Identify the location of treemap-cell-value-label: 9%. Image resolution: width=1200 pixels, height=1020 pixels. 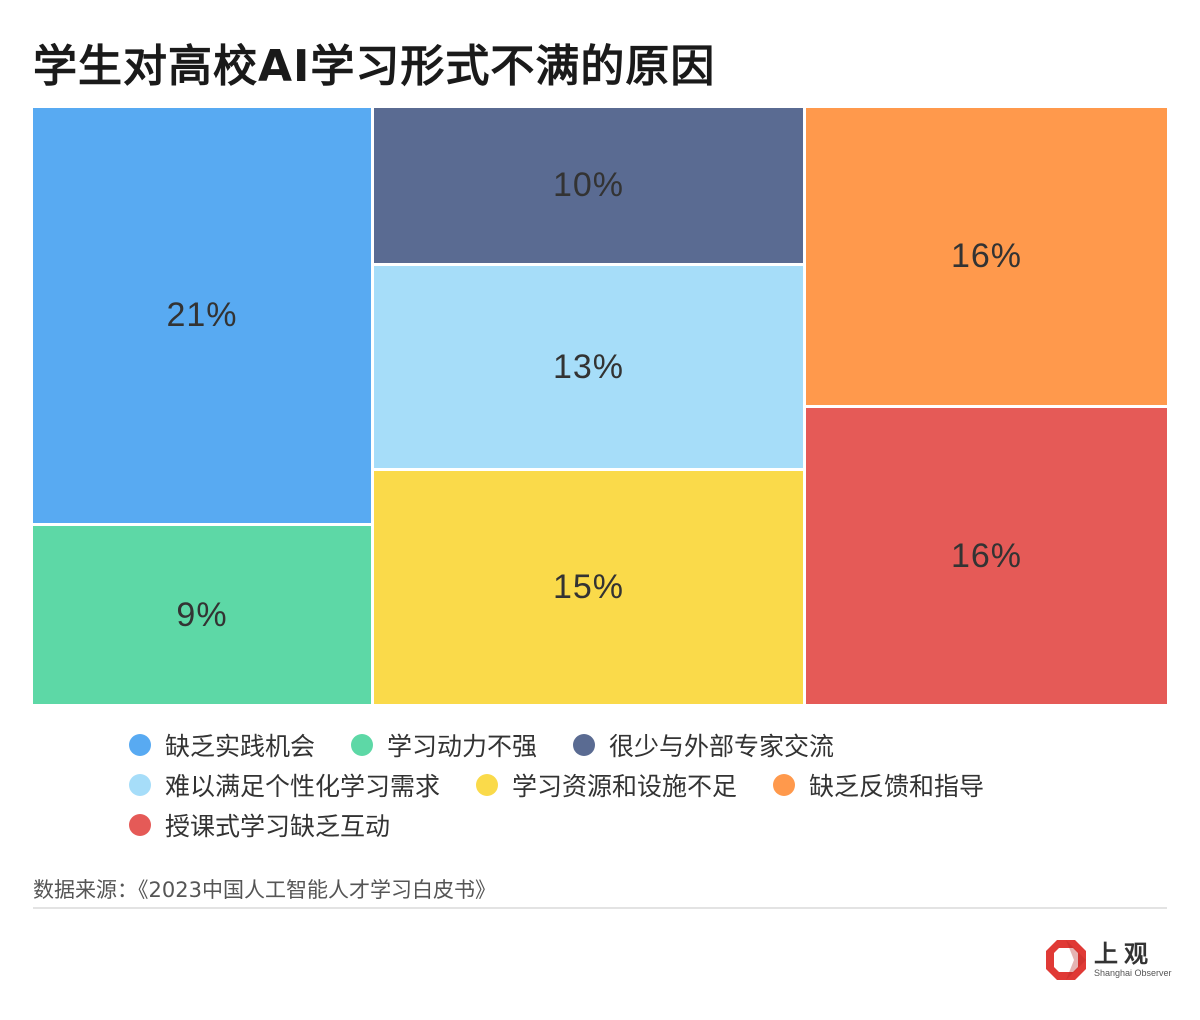
(202, 614).